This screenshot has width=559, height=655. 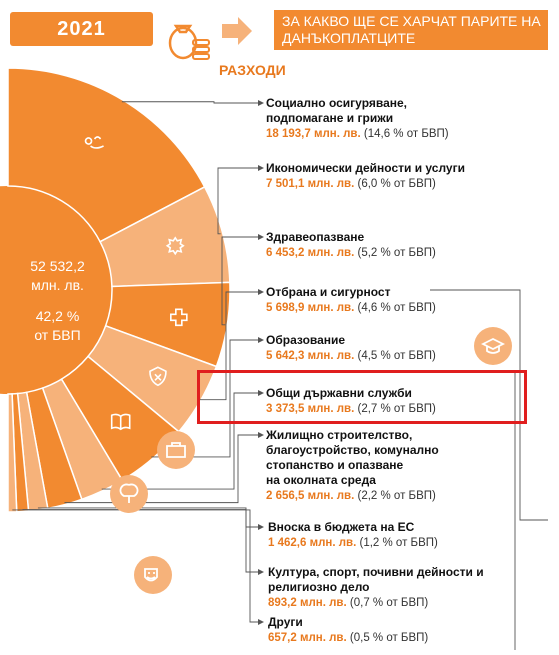 I want to click on category-name: Други, so click(x=285, y=622).